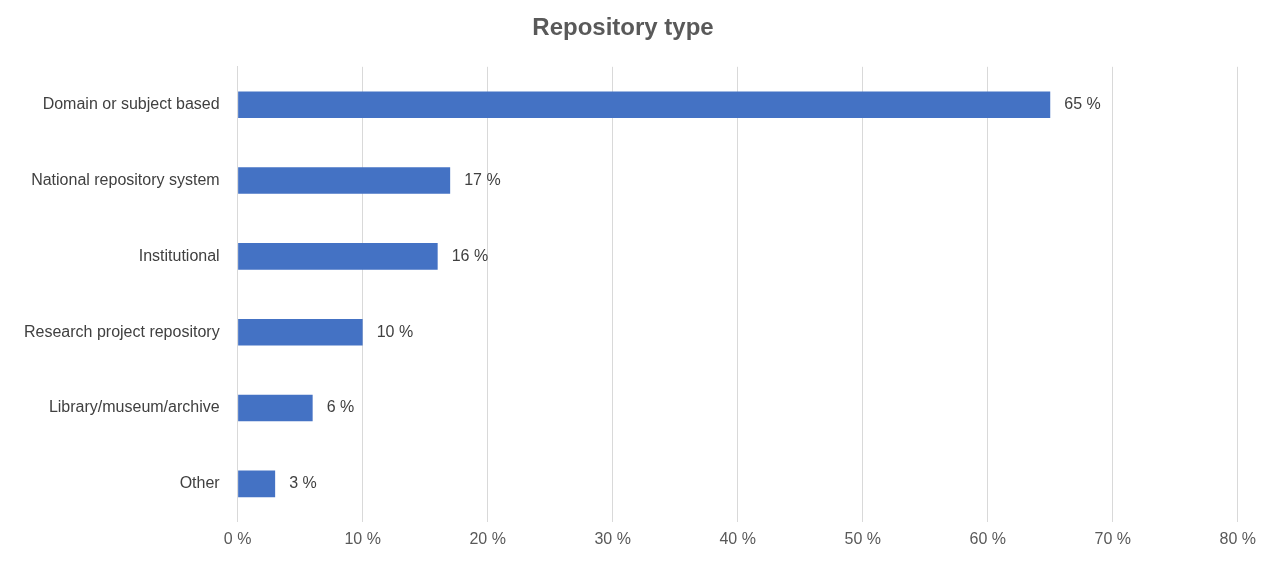 The image size is (1264, 567). What do you see at coordinates (340, 407) in the screenshot?
I see `data-label: 6 %` at bounding box center [340, 407].